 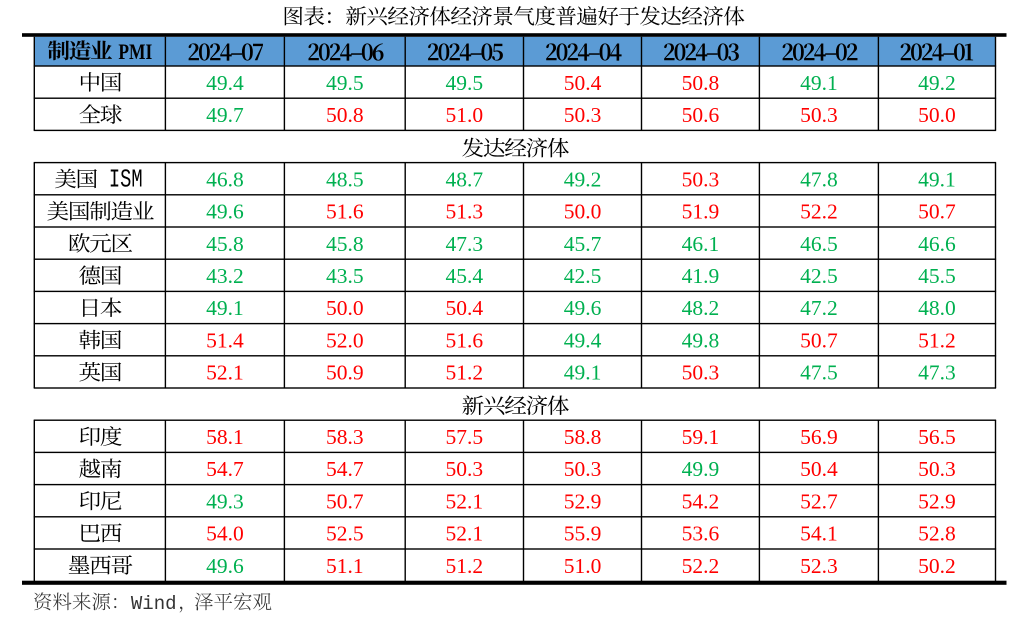 I want to click on svg-text: 51.3, so click(x=465, y=212).